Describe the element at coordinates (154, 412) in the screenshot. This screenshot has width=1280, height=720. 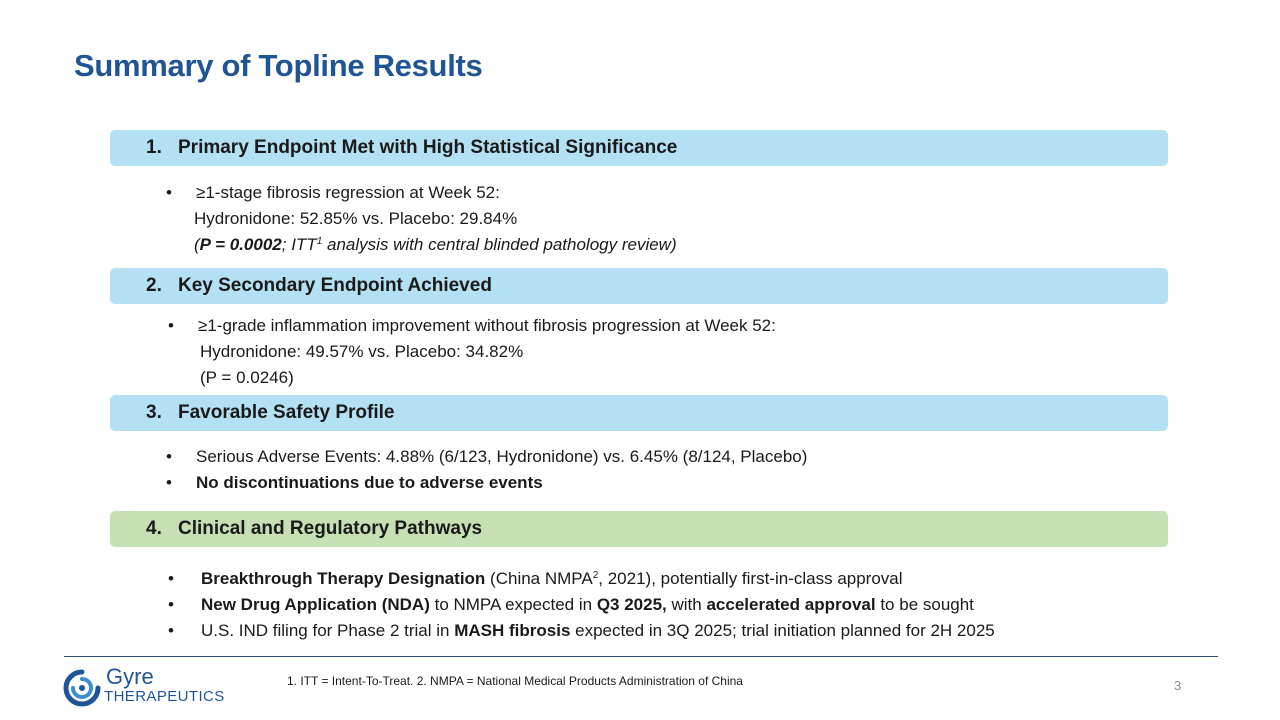
I see `section-number: 3.` at that location.